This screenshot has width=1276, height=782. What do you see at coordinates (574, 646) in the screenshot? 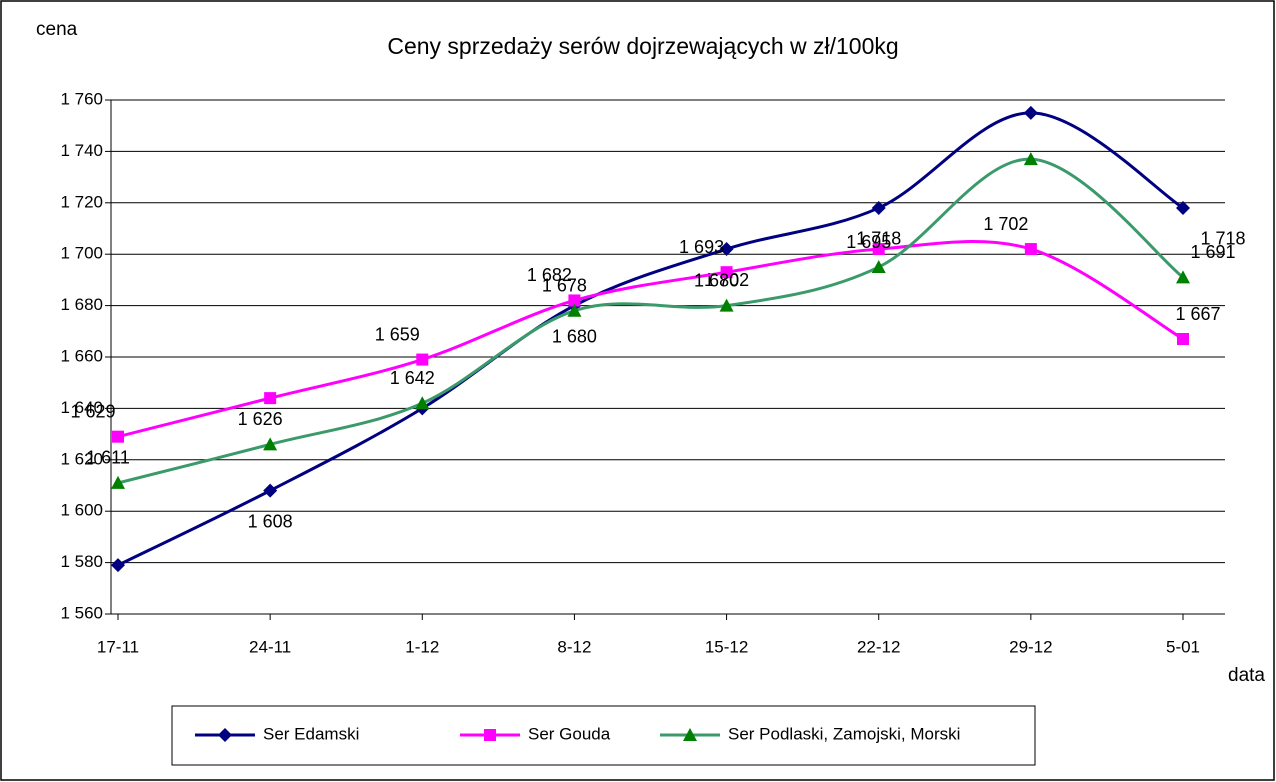
I see `x-tick-label: 8-12` at bounding box center [574, 646].